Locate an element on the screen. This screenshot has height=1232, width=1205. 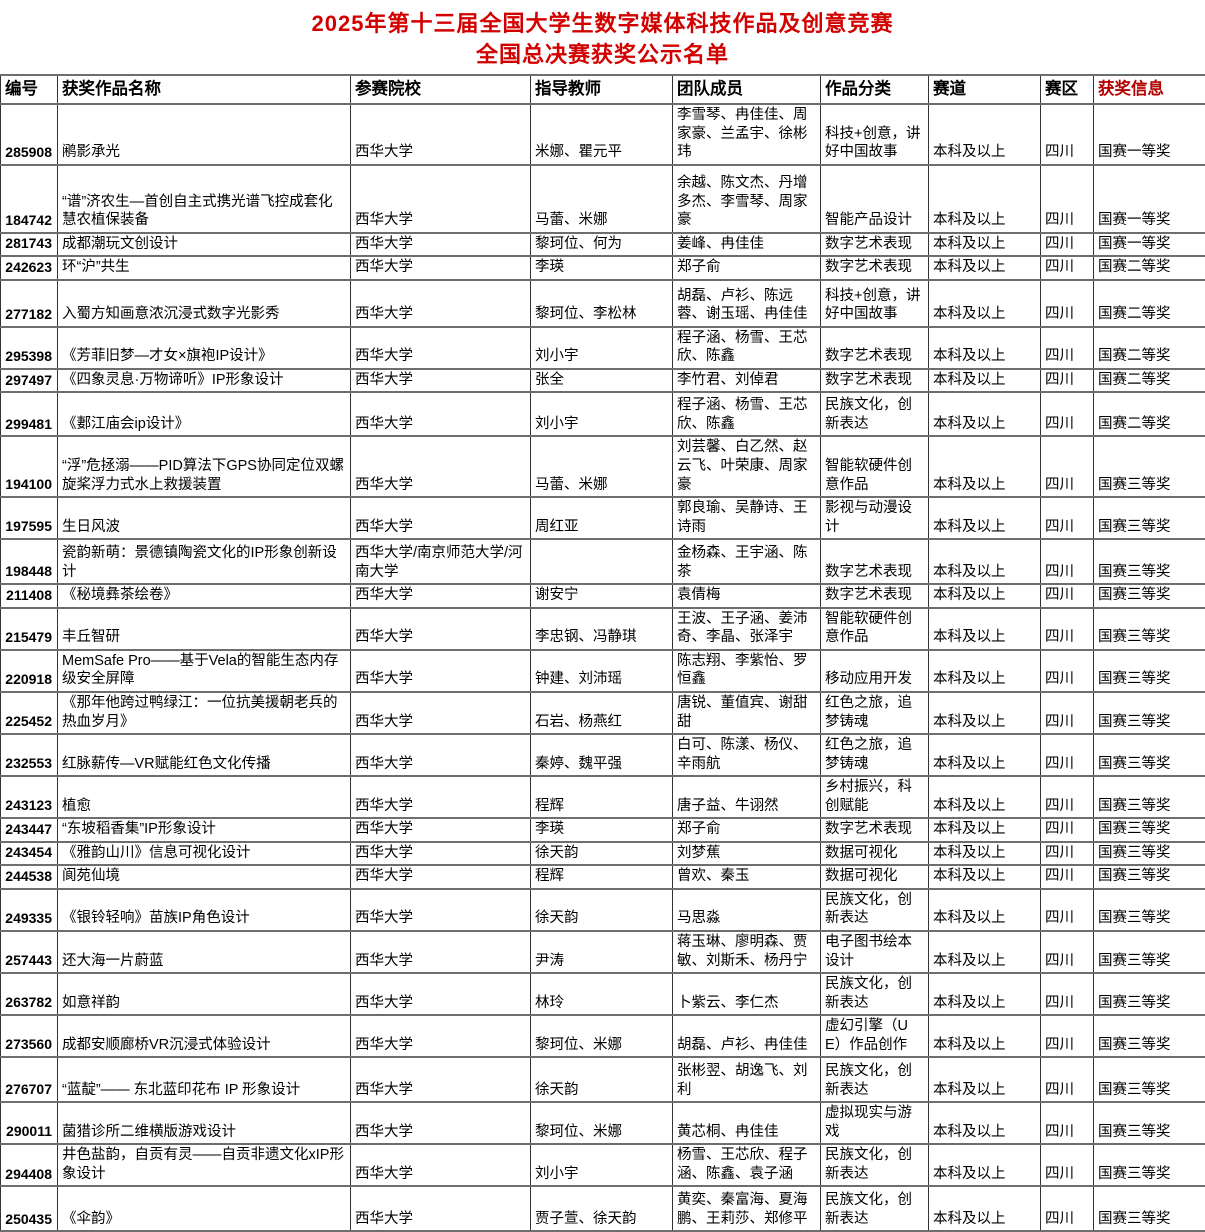
cell-entry-id: 290011 is located at coordinates (29, 1123).